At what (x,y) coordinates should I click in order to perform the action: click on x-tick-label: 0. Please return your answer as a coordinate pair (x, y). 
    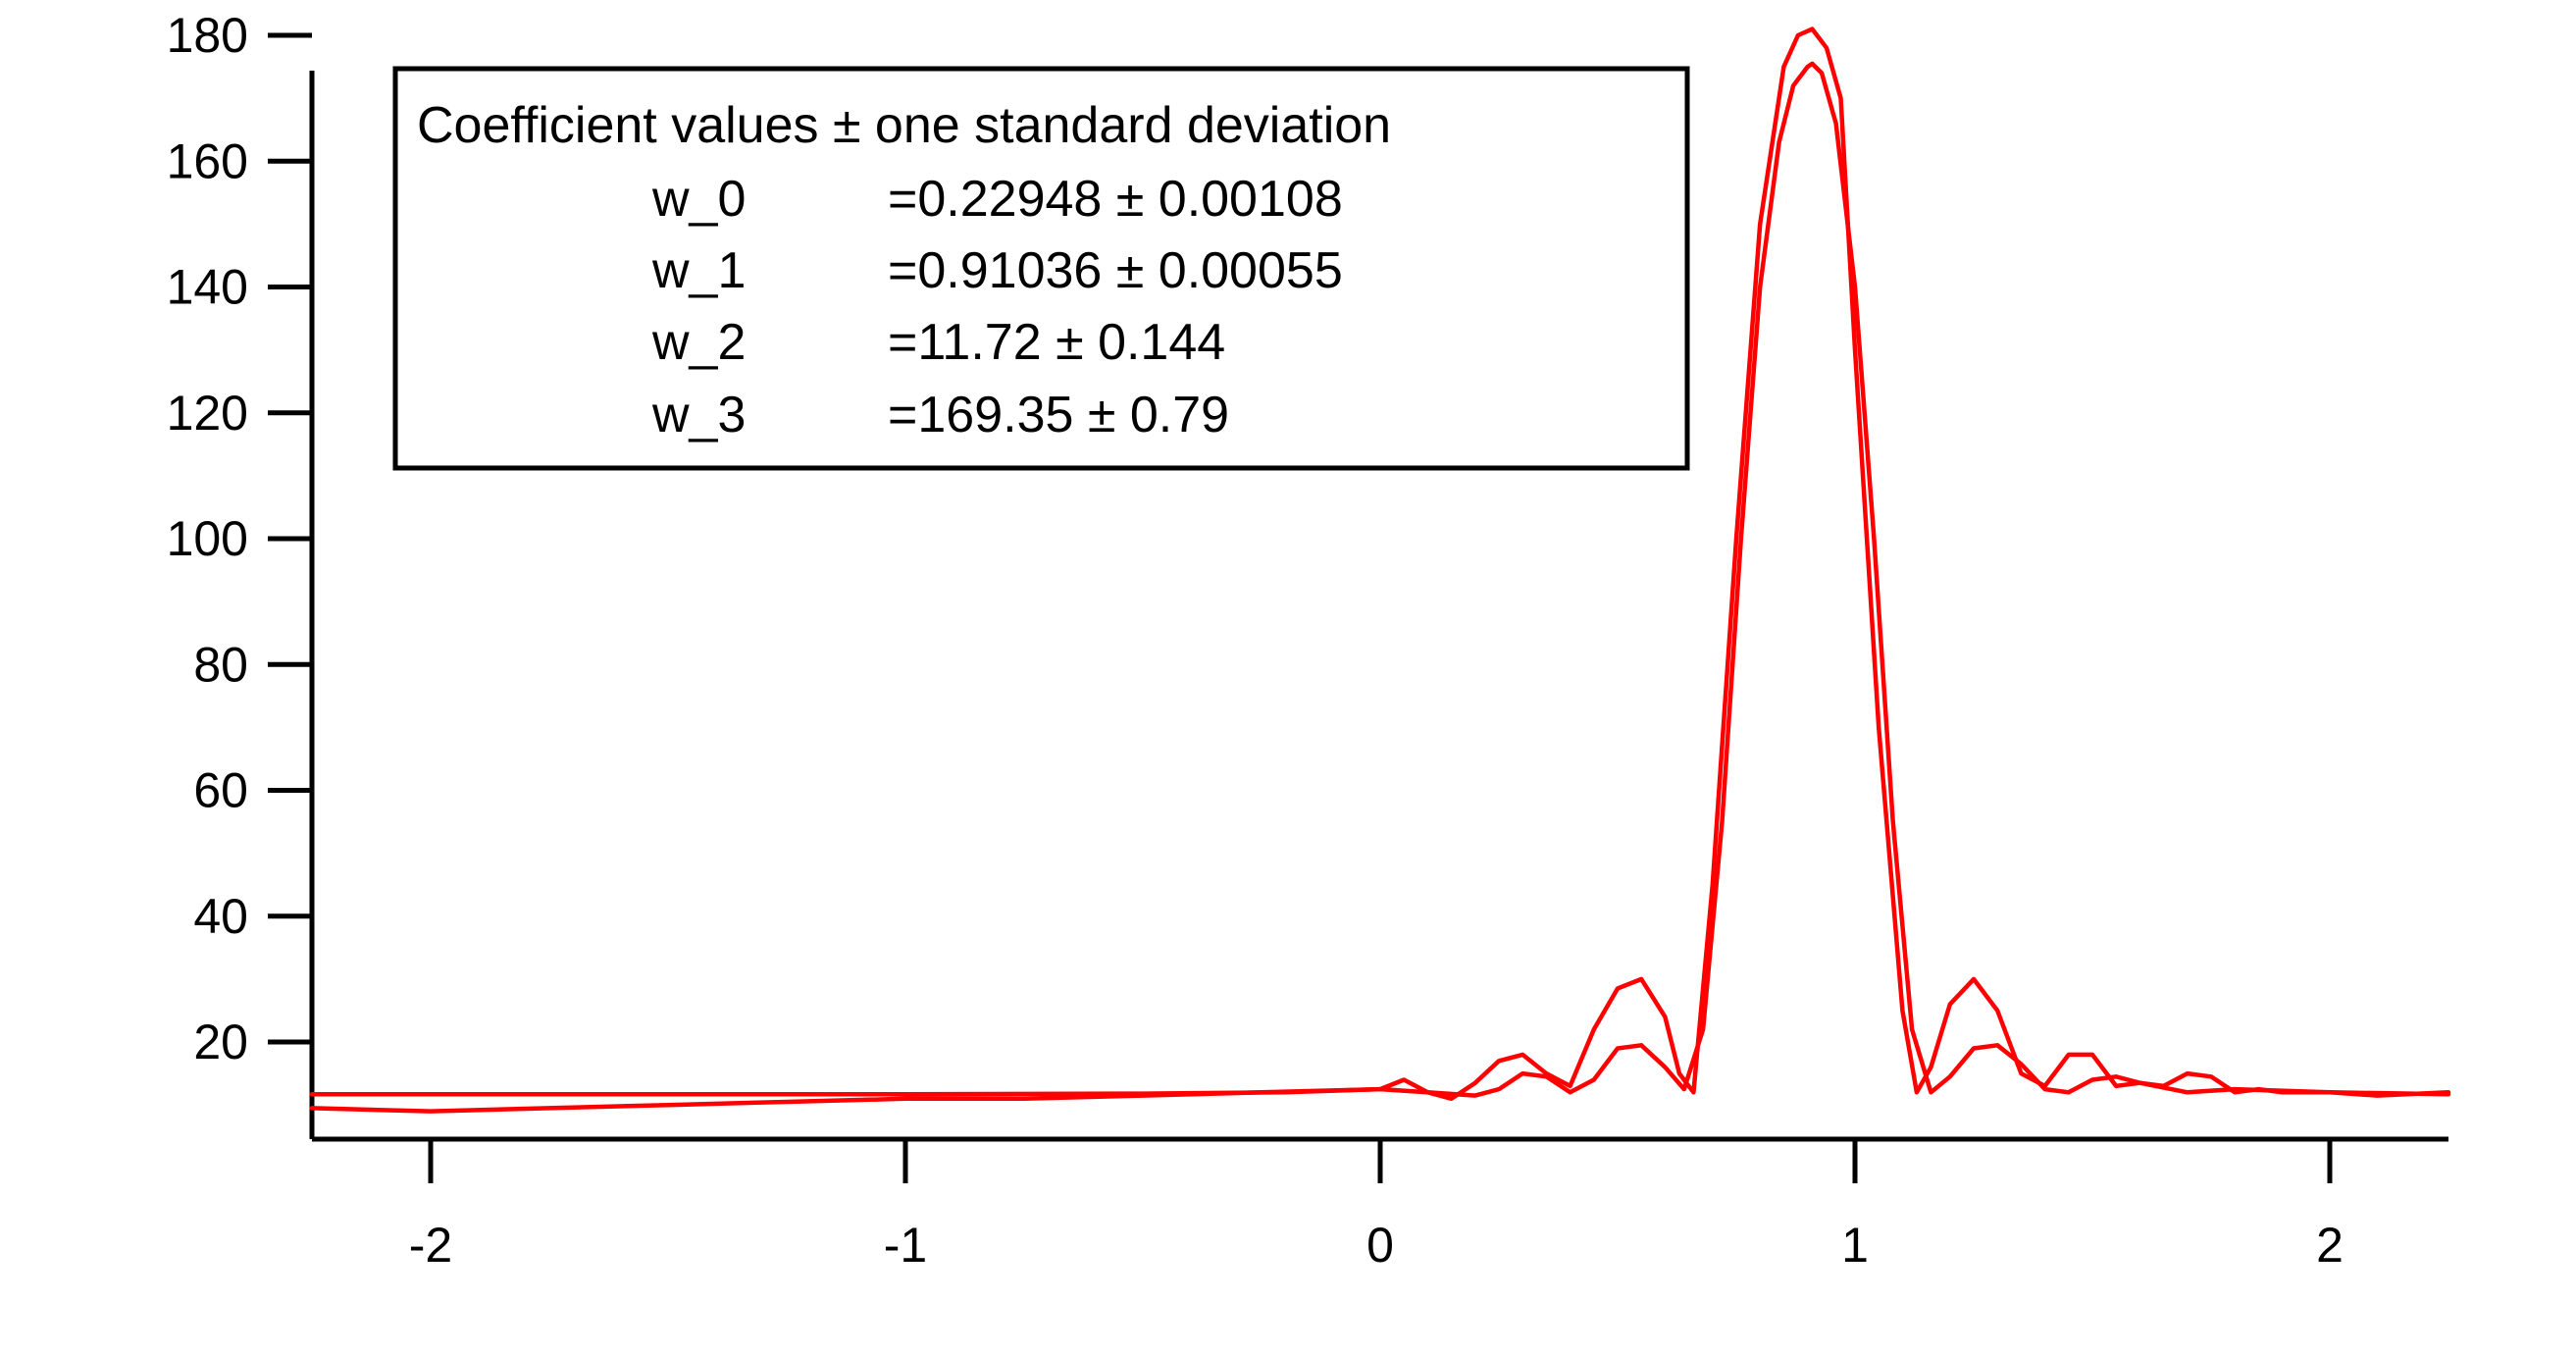
    Looking at the image, I should click on (1380, 1245).